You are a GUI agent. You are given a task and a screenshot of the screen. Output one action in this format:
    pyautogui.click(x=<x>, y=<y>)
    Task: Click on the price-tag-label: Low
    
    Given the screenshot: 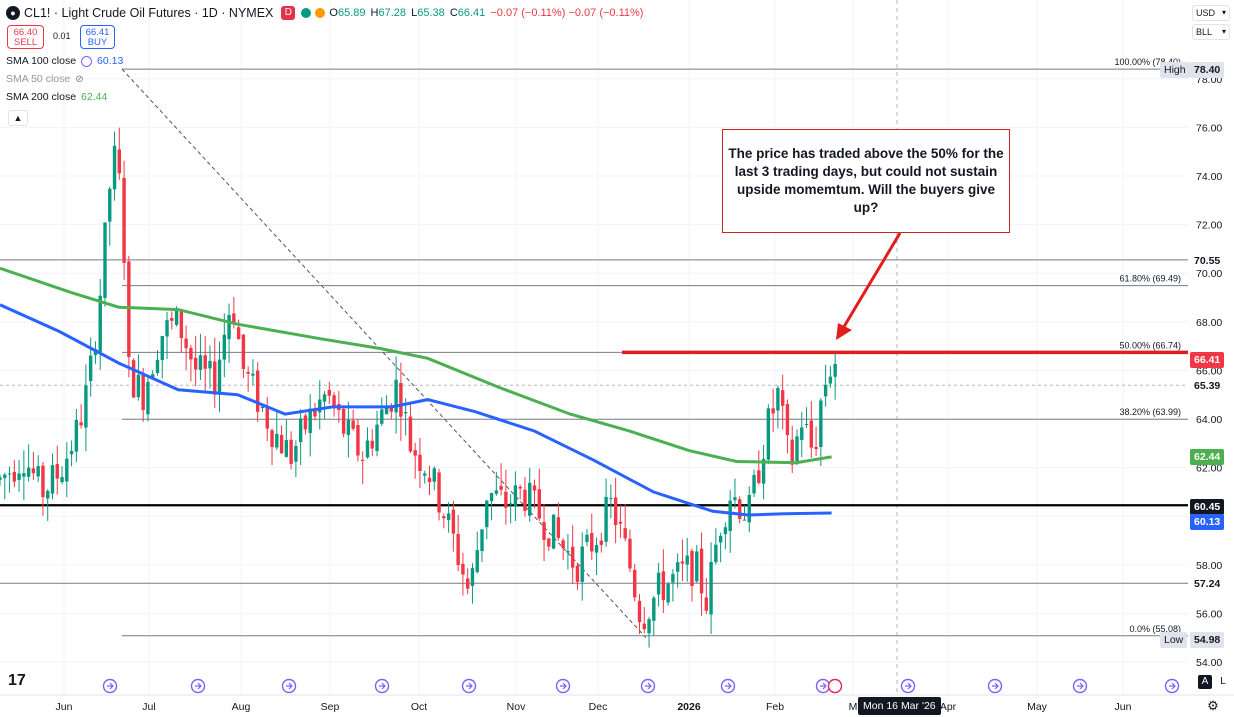 What is the action you would take?
    pyautogui.click(x=1174, y=640)
    